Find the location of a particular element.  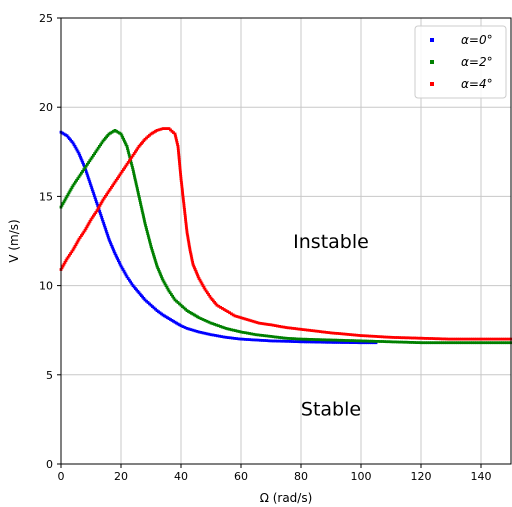

annotation-instable: Instable is located at coordinates (331, 242).